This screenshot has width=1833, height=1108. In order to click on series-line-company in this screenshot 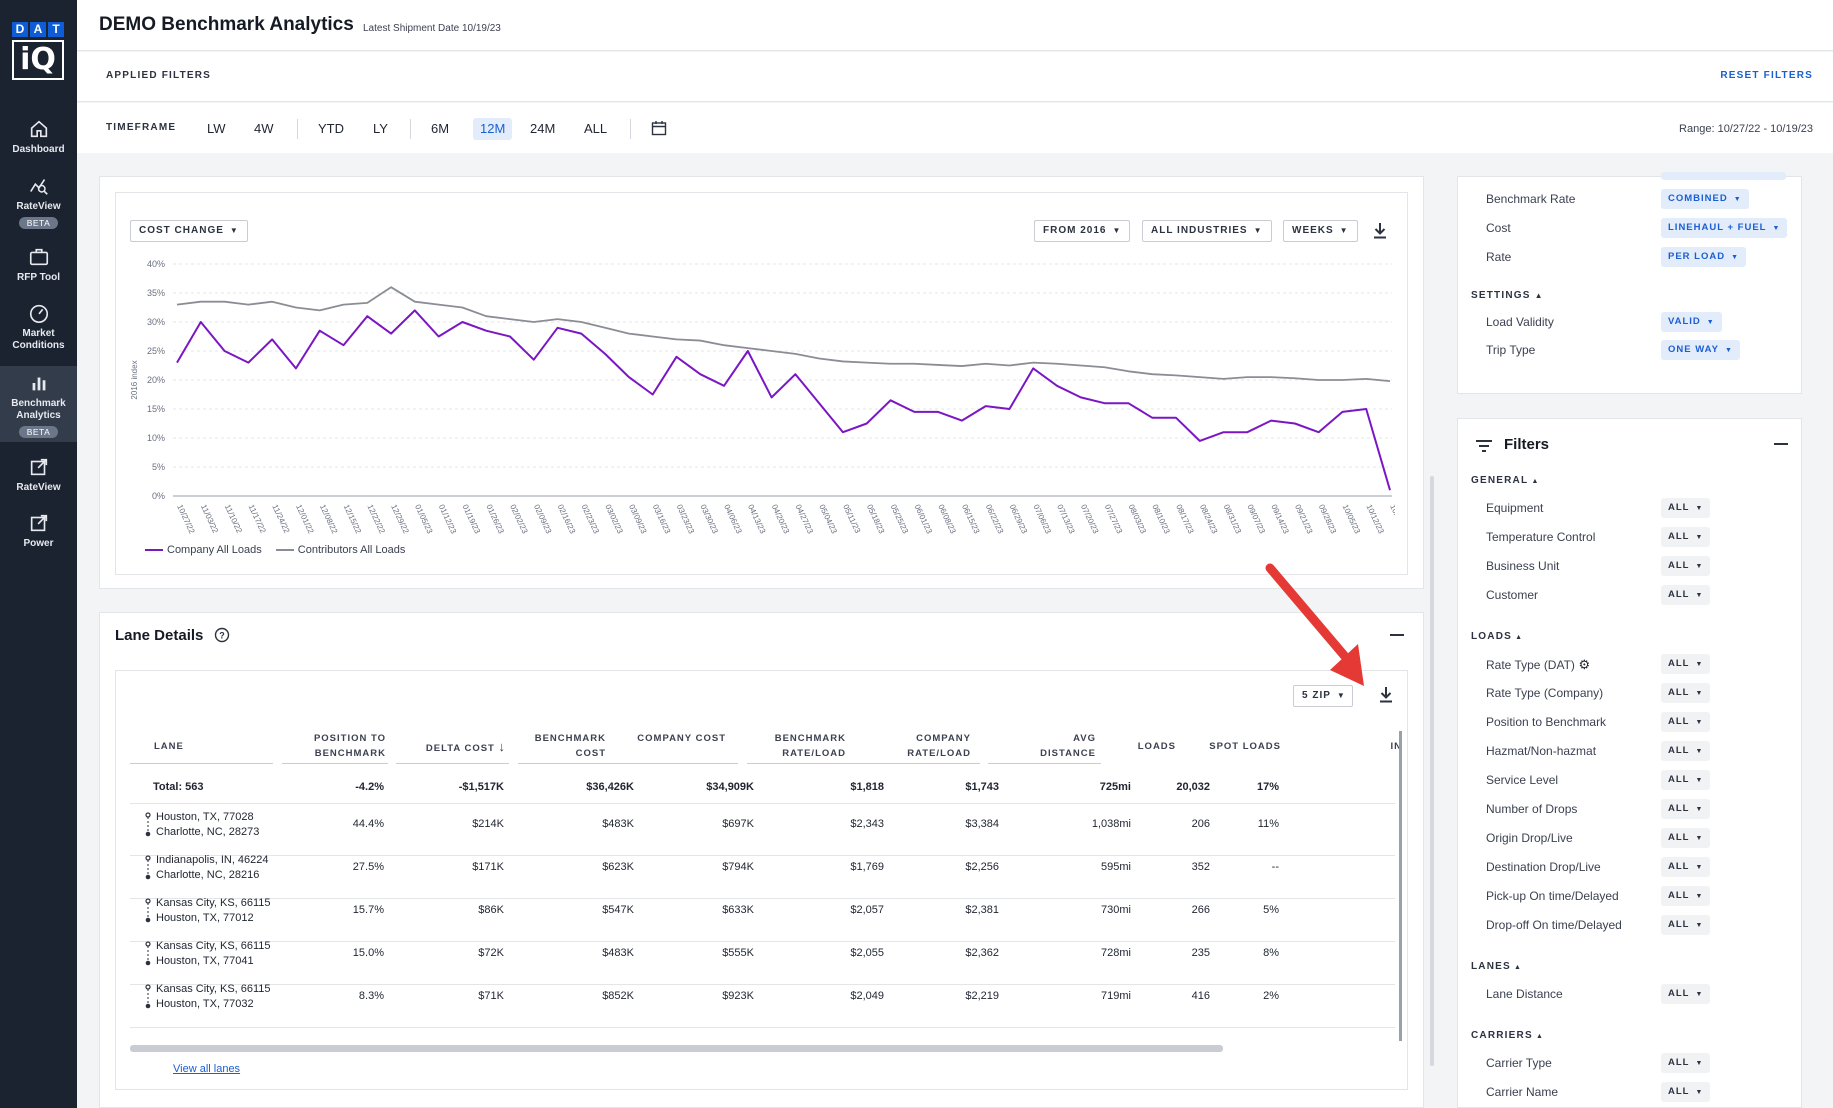, I will do `click(783, 400)`.